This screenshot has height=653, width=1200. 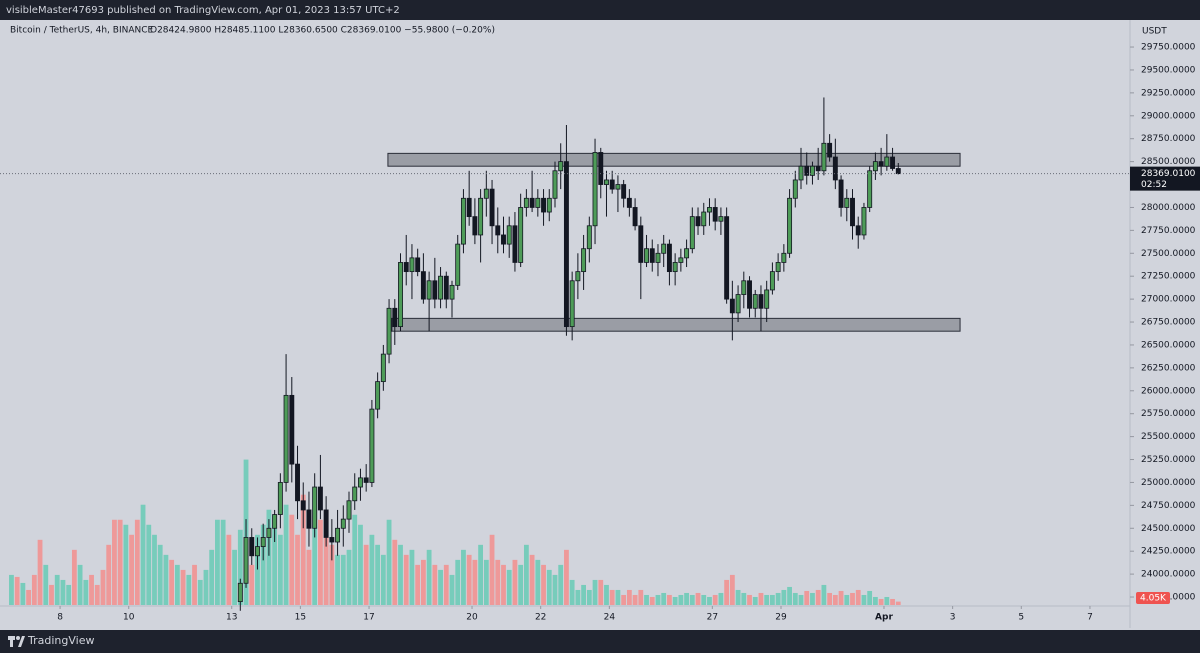 What do you see at coordinates (1168, 552) in the screenshot?
I see `y-tick-label: 24250.0000` at bounding box center [1168, 552].